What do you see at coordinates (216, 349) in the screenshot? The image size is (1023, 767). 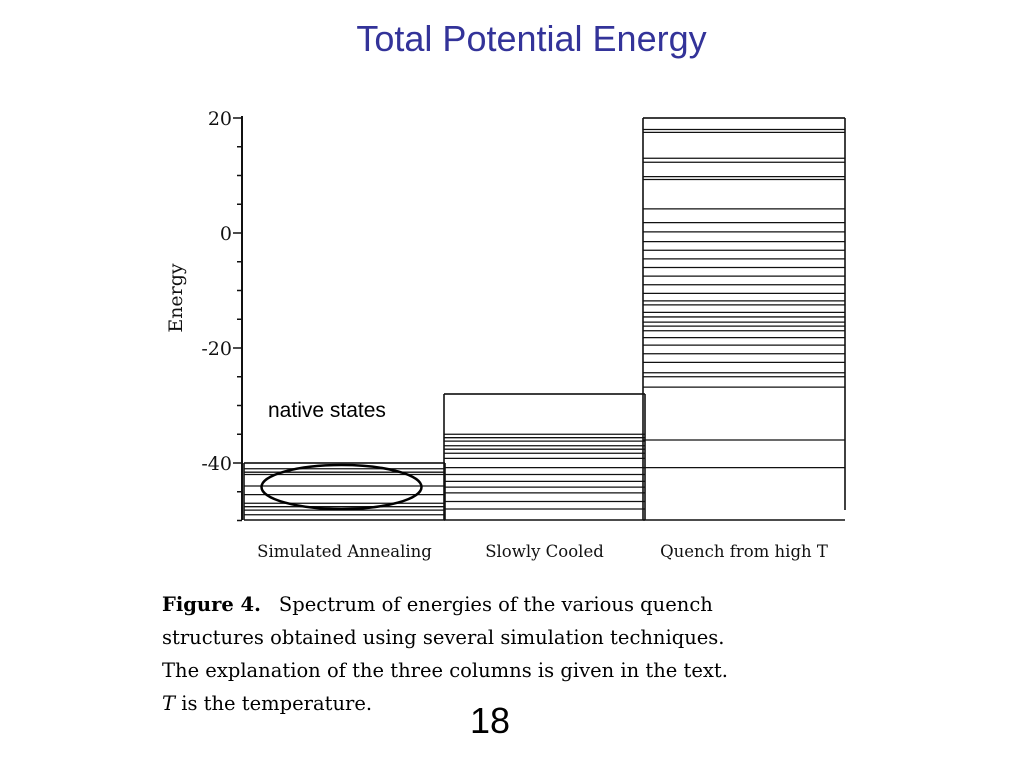 I see `y-tick-label: -20` at bounding box center [216, 349].